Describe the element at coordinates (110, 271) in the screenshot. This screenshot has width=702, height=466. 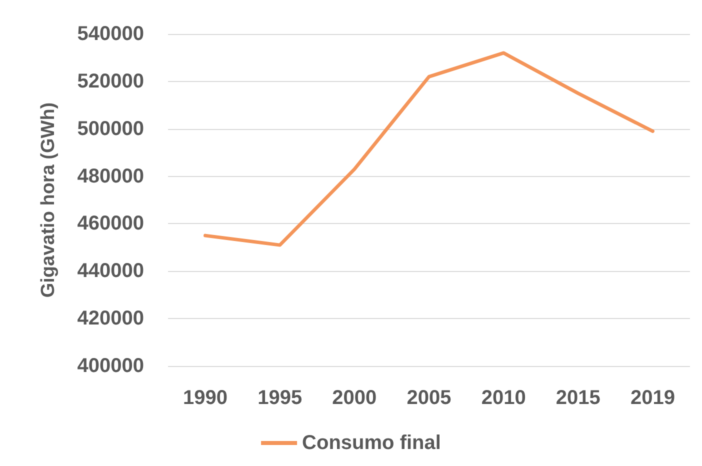
I see `y-tick-label: 440000` at that location.